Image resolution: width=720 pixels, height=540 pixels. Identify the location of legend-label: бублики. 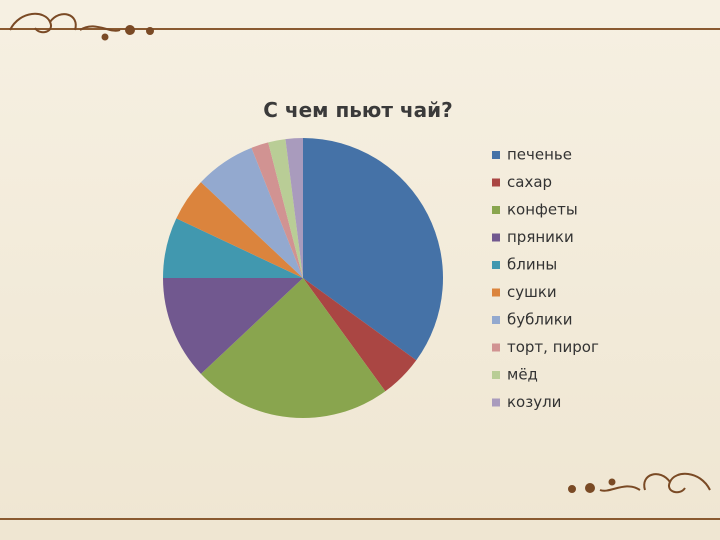
(540, 320).